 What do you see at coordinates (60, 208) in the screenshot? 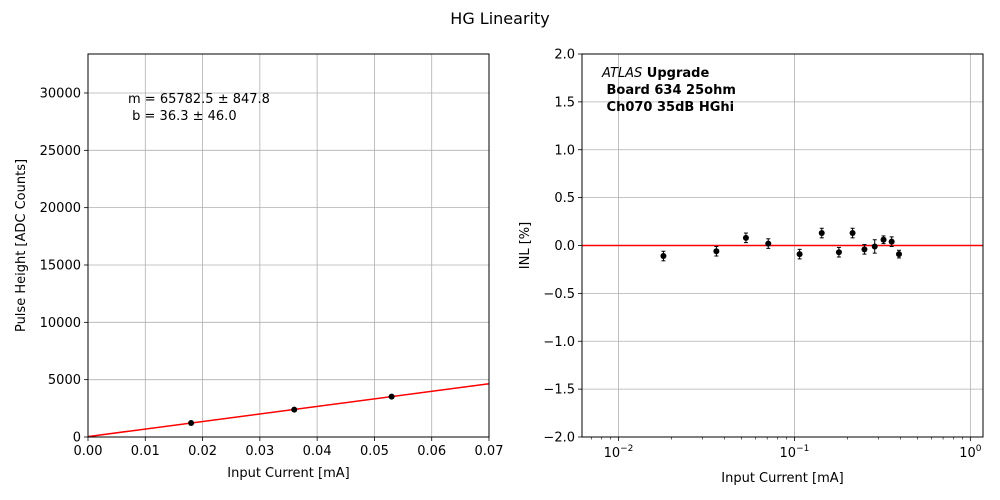
I see `left-y-tick-label: 20000` at bounding box center [60, 208].